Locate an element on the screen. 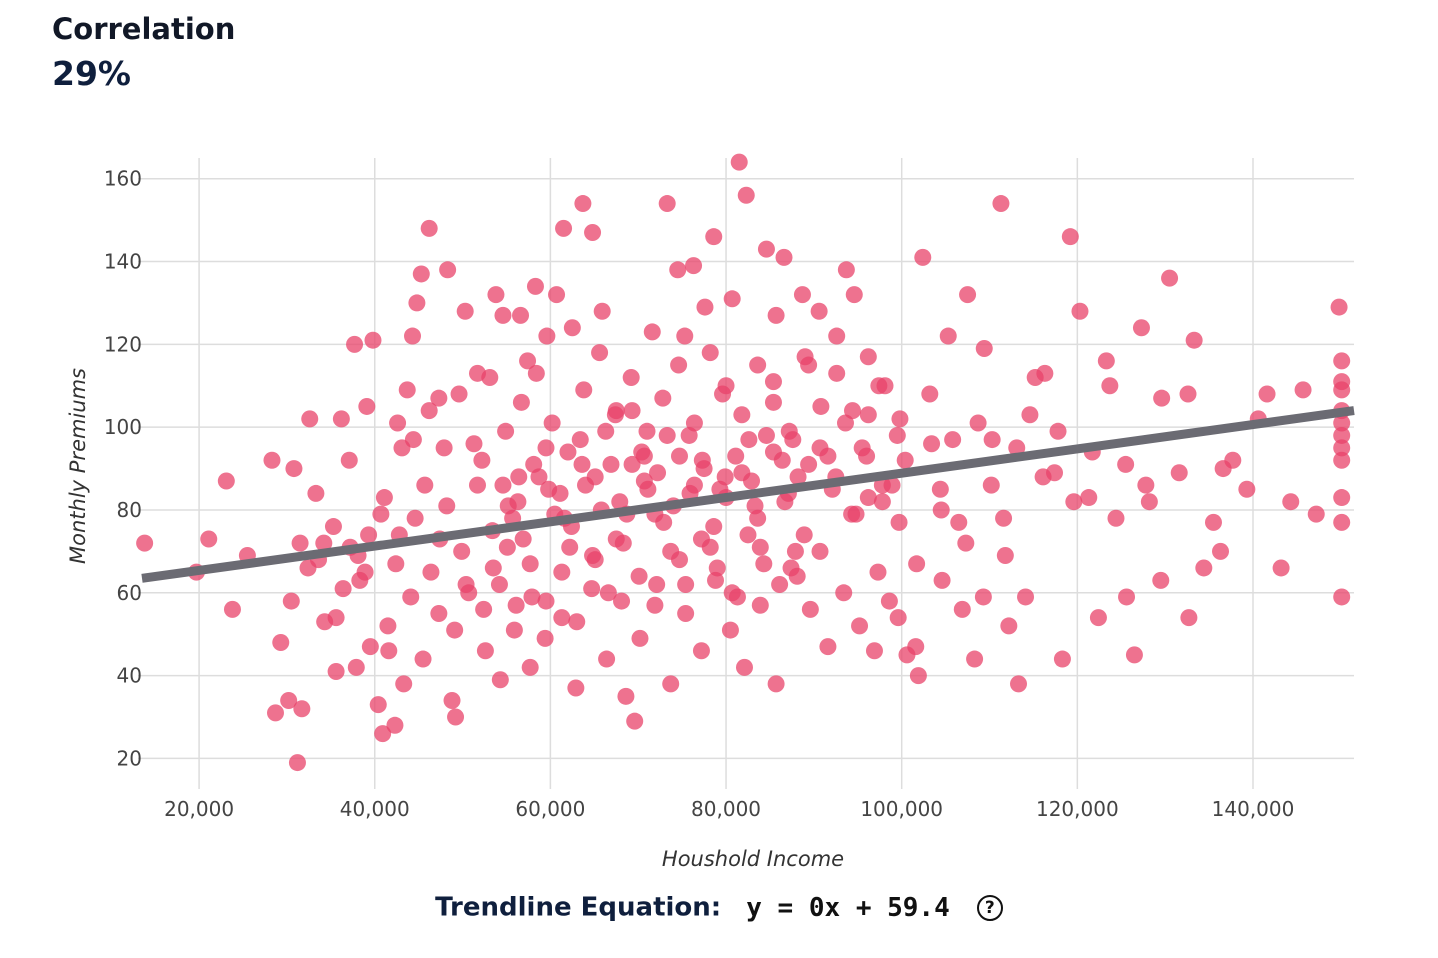 The width and height of the screenshot is (1438, 958). x-tick-label: 140,000 is located at coordinates (1253, 809).